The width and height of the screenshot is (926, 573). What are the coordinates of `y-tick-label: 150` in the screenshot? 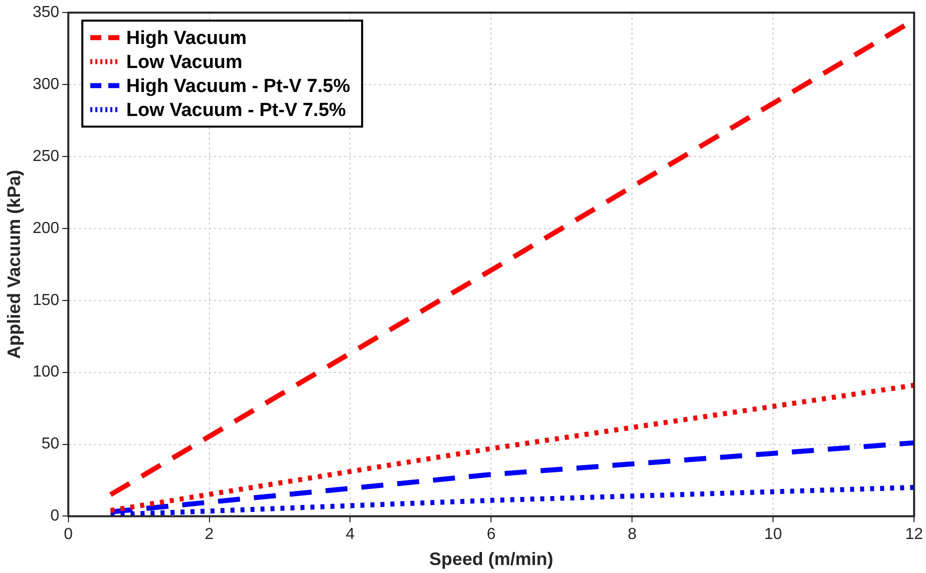 It's located at (46, 300).